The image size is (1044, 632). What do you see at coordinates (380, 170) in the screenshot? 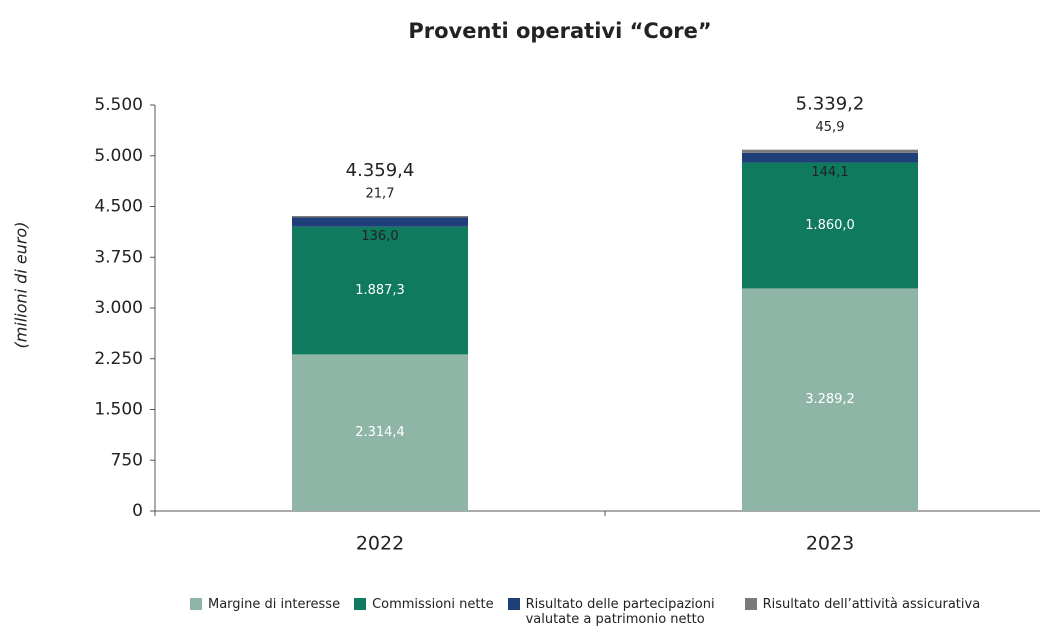
I see `total-label: 4.359,4` at bounding box center [380, 170].